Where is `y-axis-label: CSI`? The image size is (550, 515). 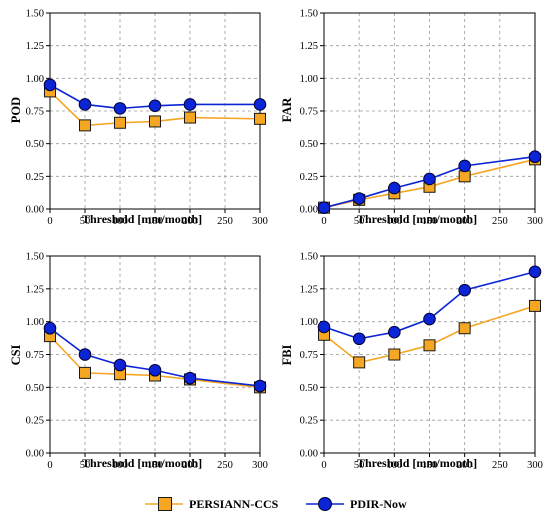 y-axis-label: CSI is located at coordinates (16, 354).